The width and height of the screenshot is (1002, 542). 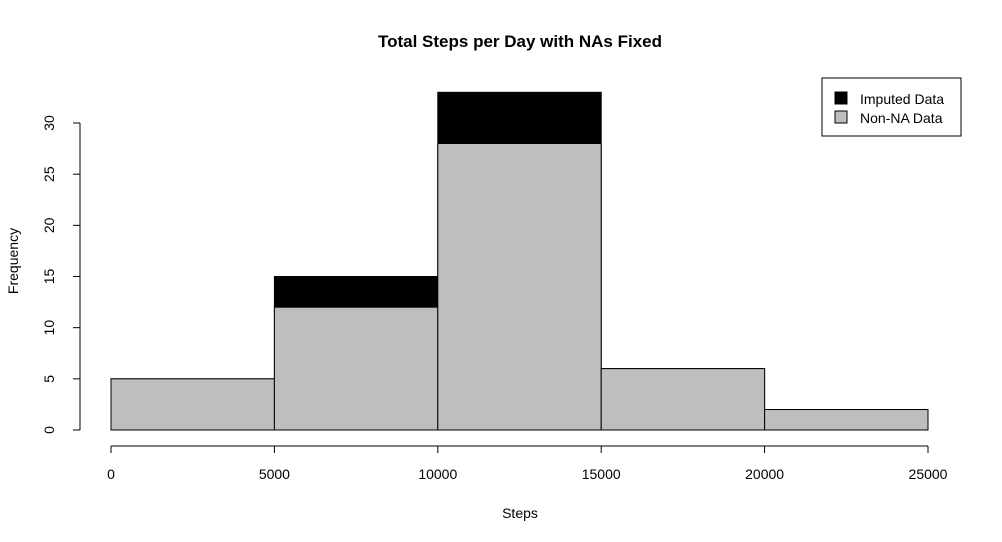 What do you see at coordinates (61, 274) in the screenshot?
I see `y-axis: 0 5 10 15 20 25 30` at bounding box center [61, 274].